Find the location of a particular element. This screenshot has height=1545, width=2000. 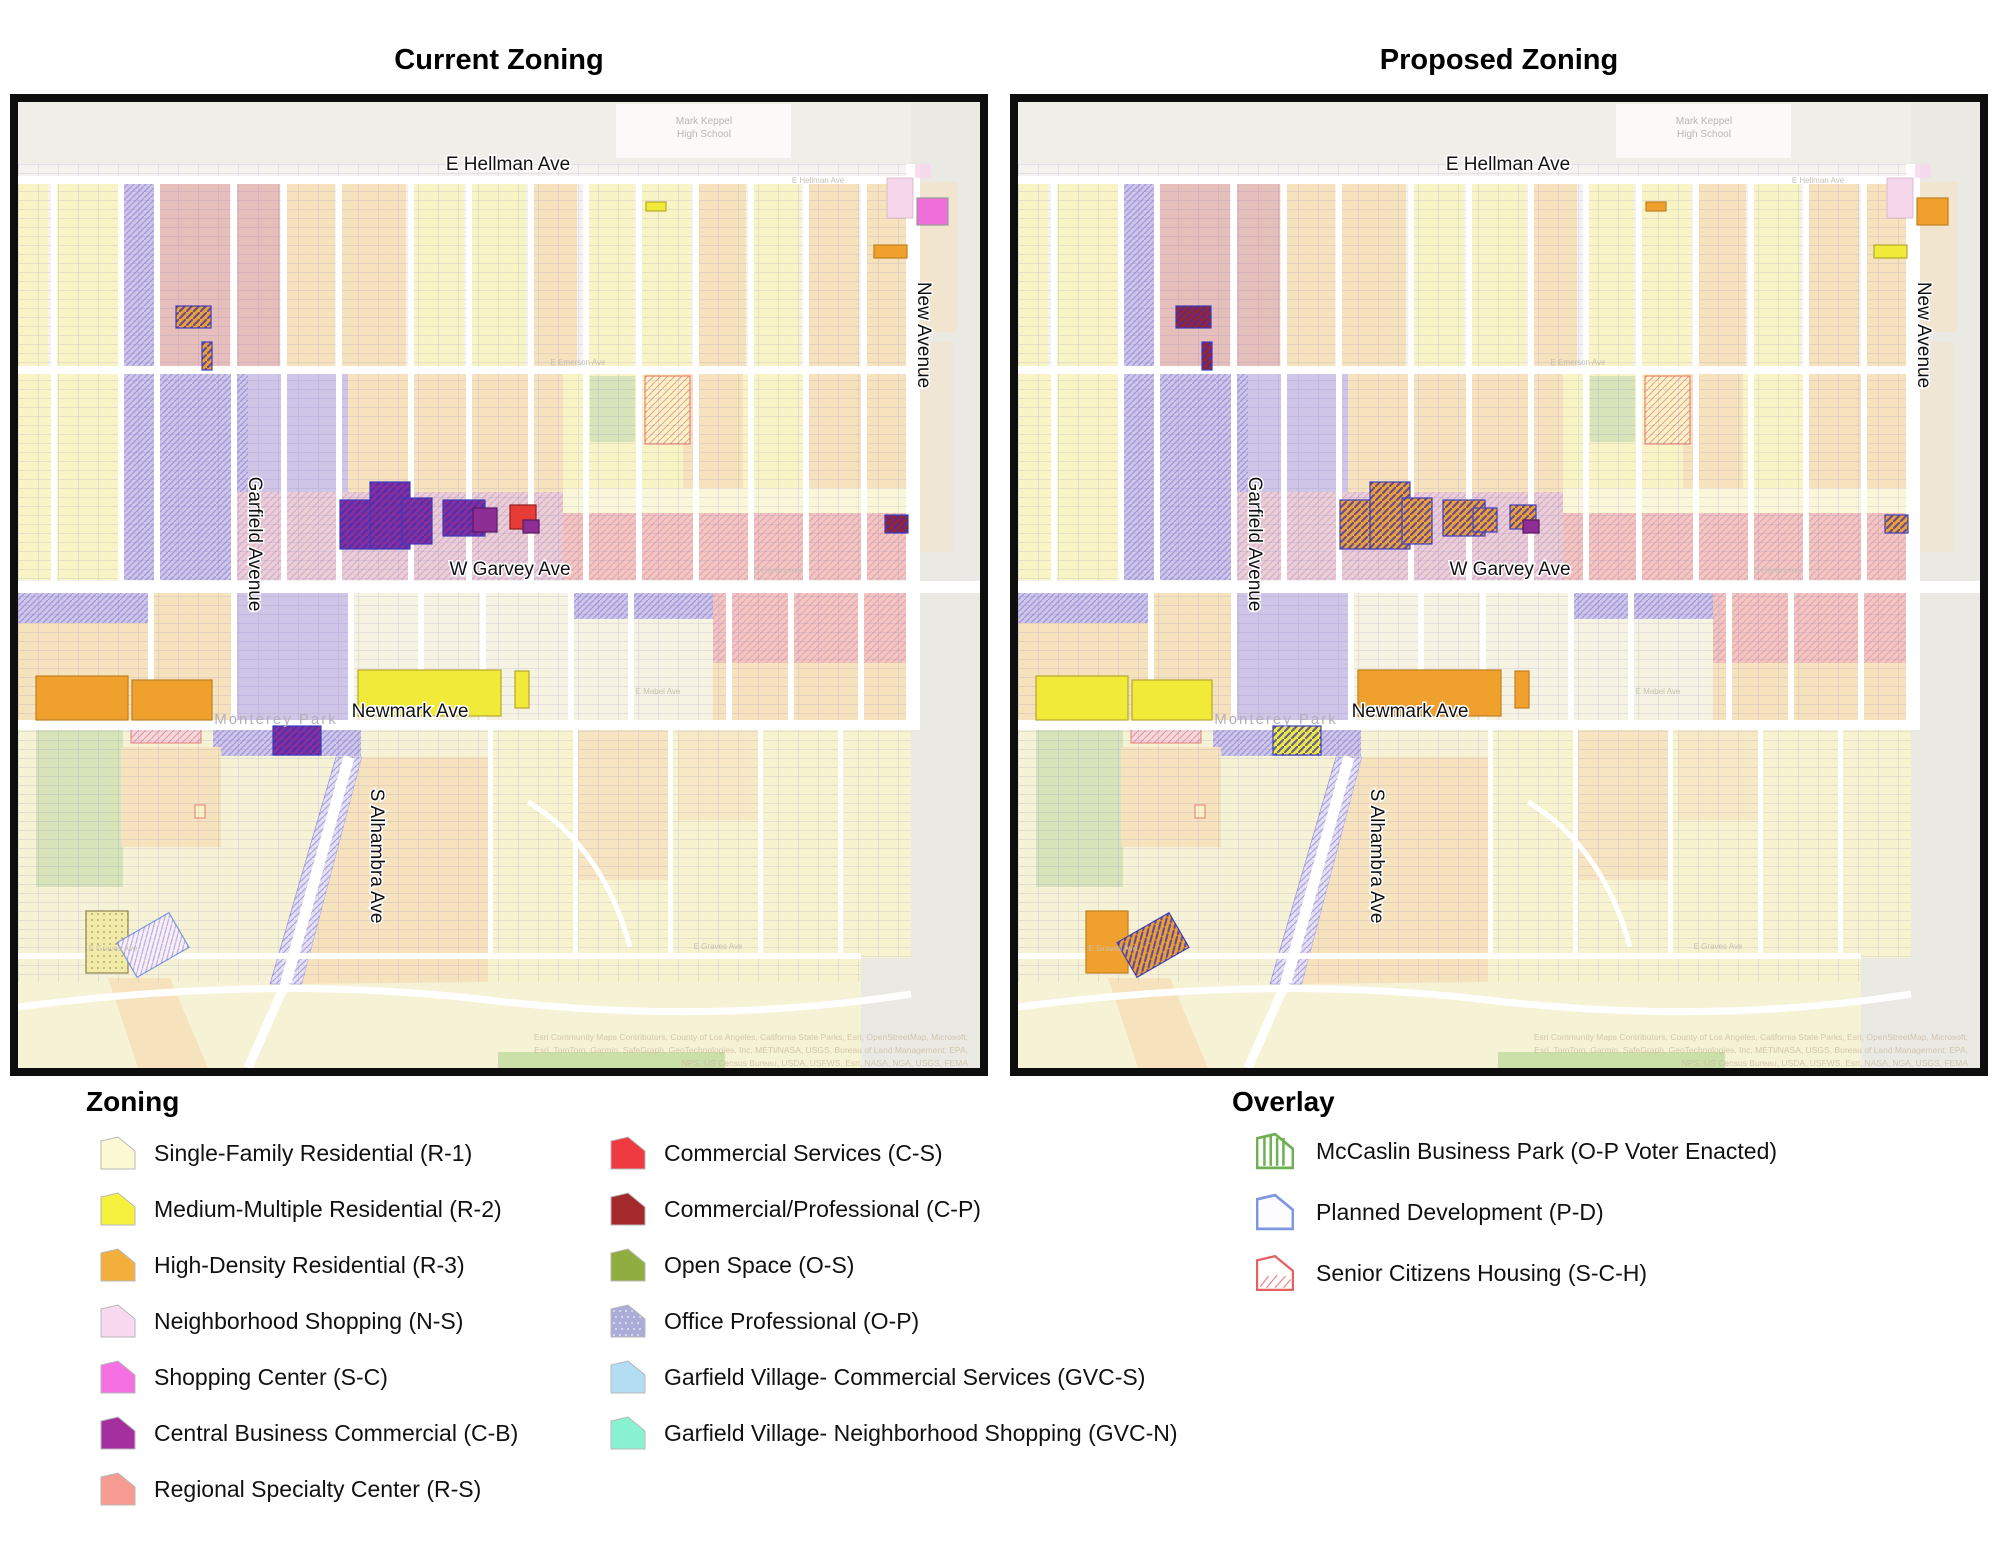

current-hellman-parcel is located at coordinates (656, 206).